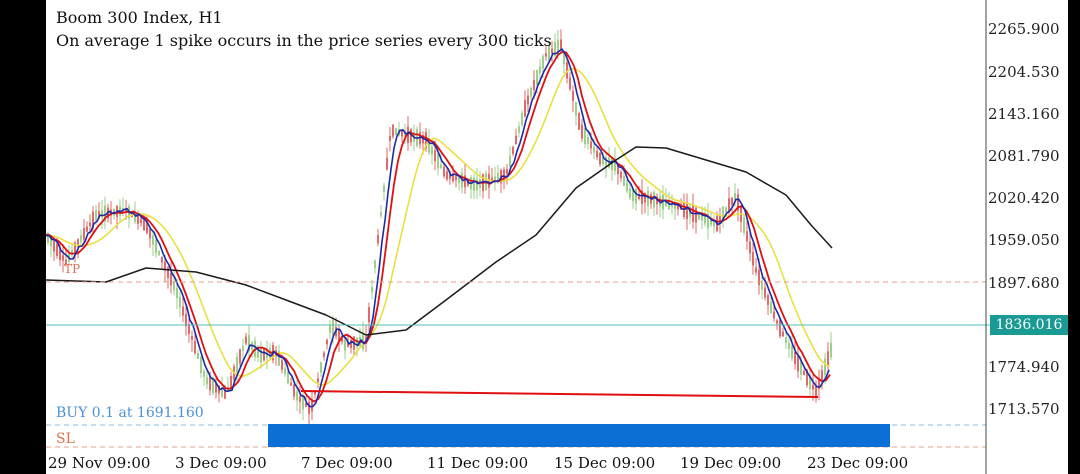  I want to click on time-tick: 15 Dec 09:00, so click(605, 463).